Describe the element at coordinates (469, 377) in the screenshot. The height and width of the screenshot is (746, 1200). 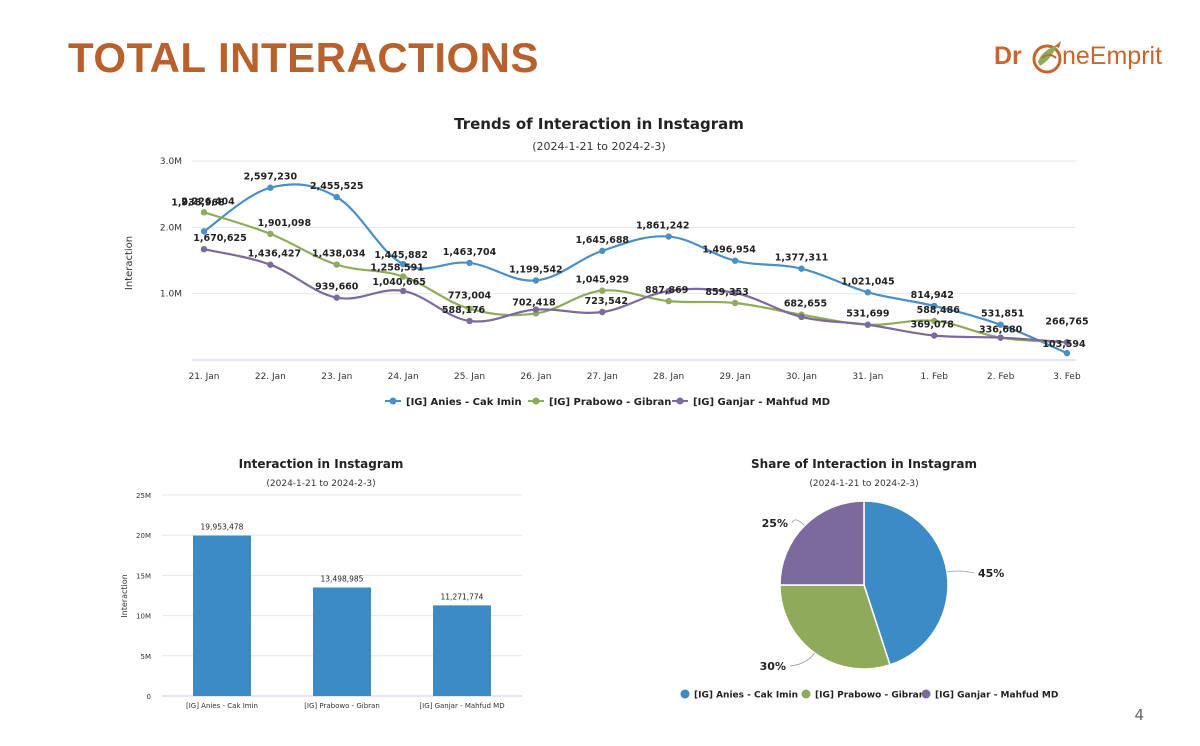
I see `line-chart-x-tick-label: 25. Jan` at that location.